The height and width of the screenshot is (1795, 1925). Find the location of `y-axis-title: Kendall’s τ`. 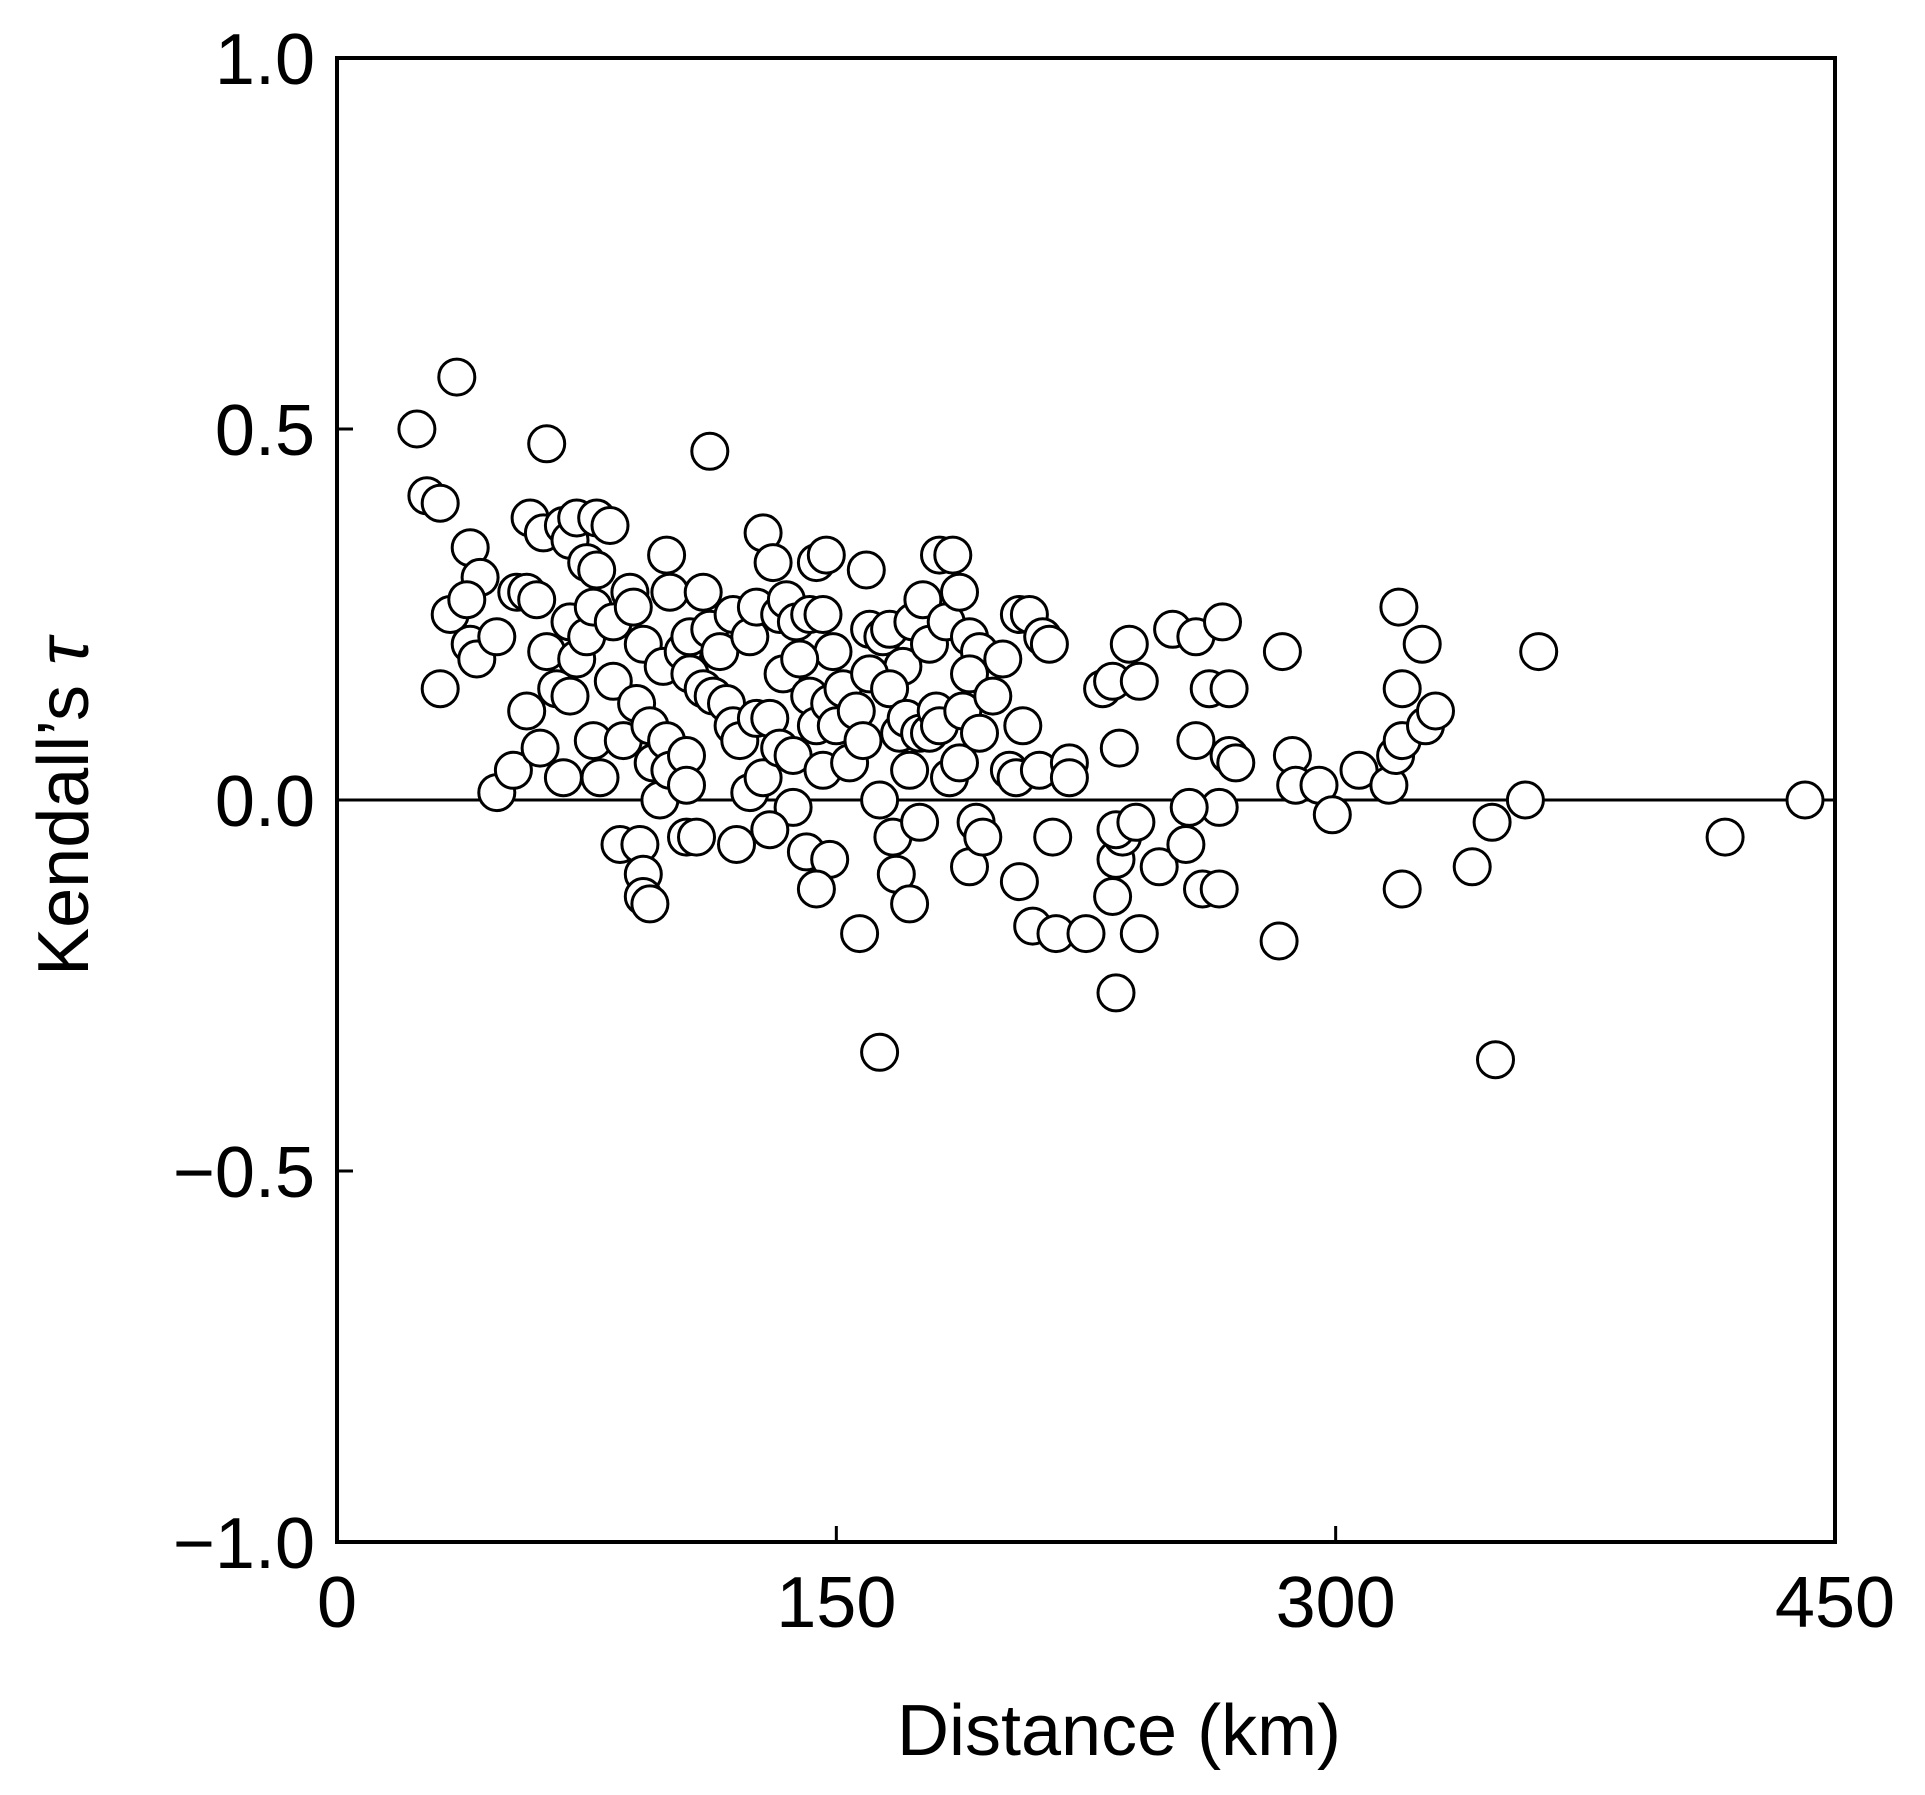

y-axis-title: Kendall’s τ is located at coordinates (64, 805).